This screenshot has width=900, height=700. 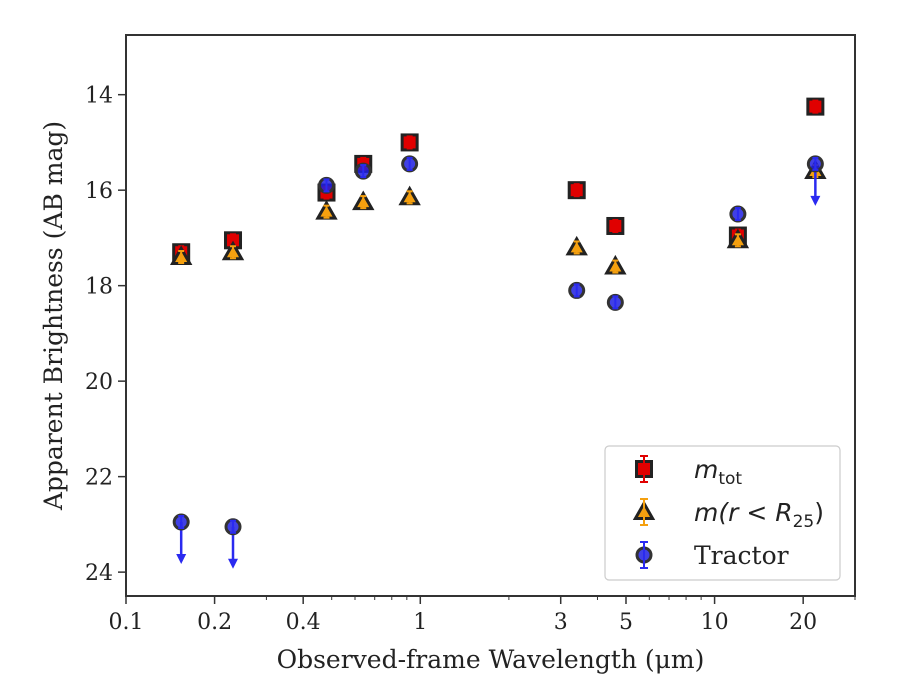 What do you see at coordinates (214, 622) in the screenshot?
I see `x-tick-label-2: 0.2` at bounding box center [214, 622].